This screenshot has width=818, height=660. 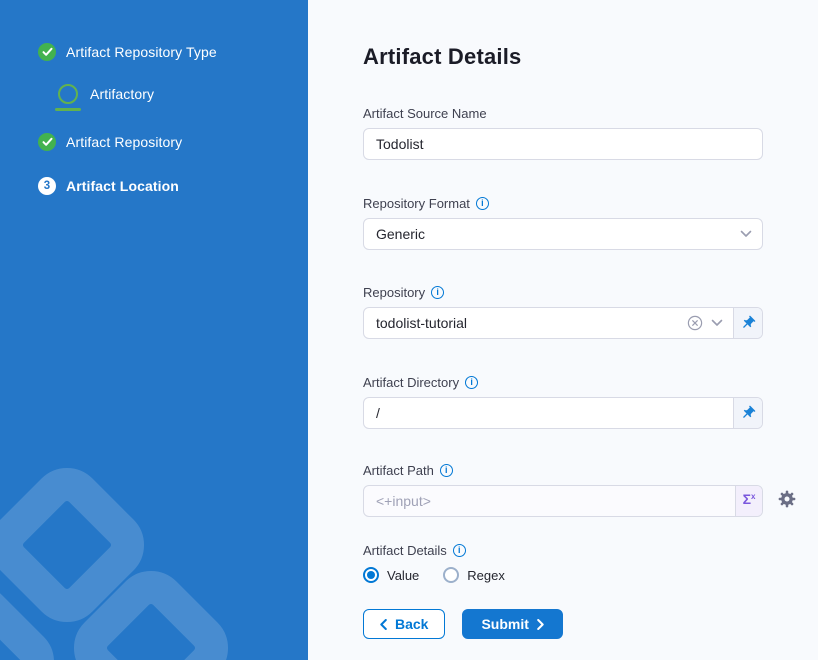 What do you see at coordinates (563, 144) in the screenshot?
I see `artifact-source-name-input: Todolist` at bounding box center [563, 144].